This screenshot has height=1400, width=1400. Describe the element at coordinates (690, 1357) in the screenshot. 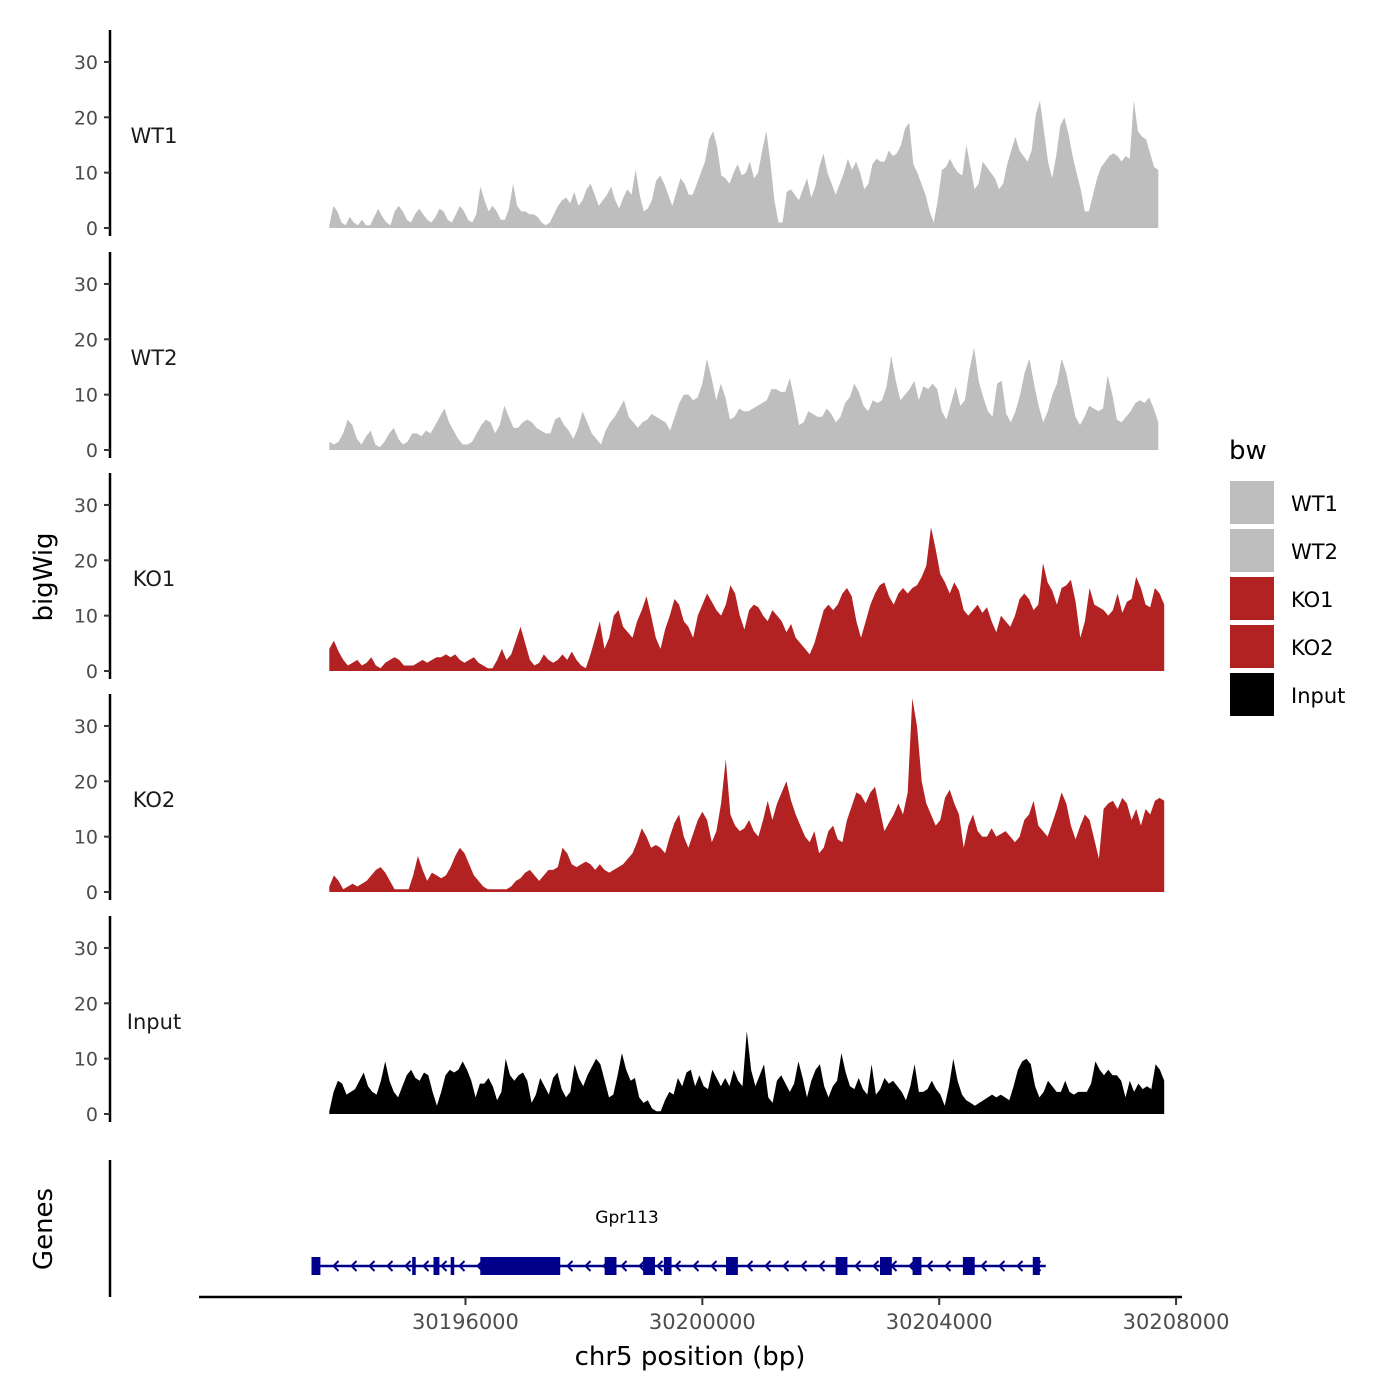

I see `x-axis-title: chr5 position (bp)` at that location.